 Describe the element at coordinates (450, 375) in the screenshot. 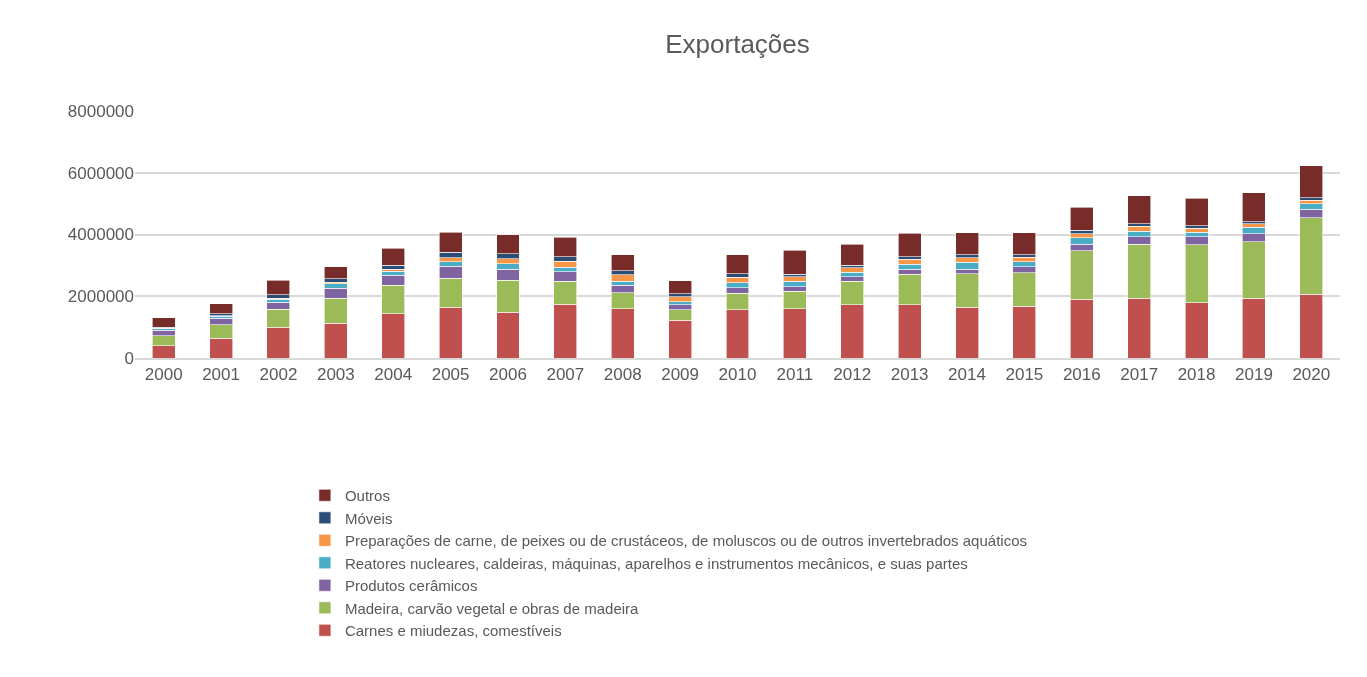

I see `x-tick-label: 2005` at that location.